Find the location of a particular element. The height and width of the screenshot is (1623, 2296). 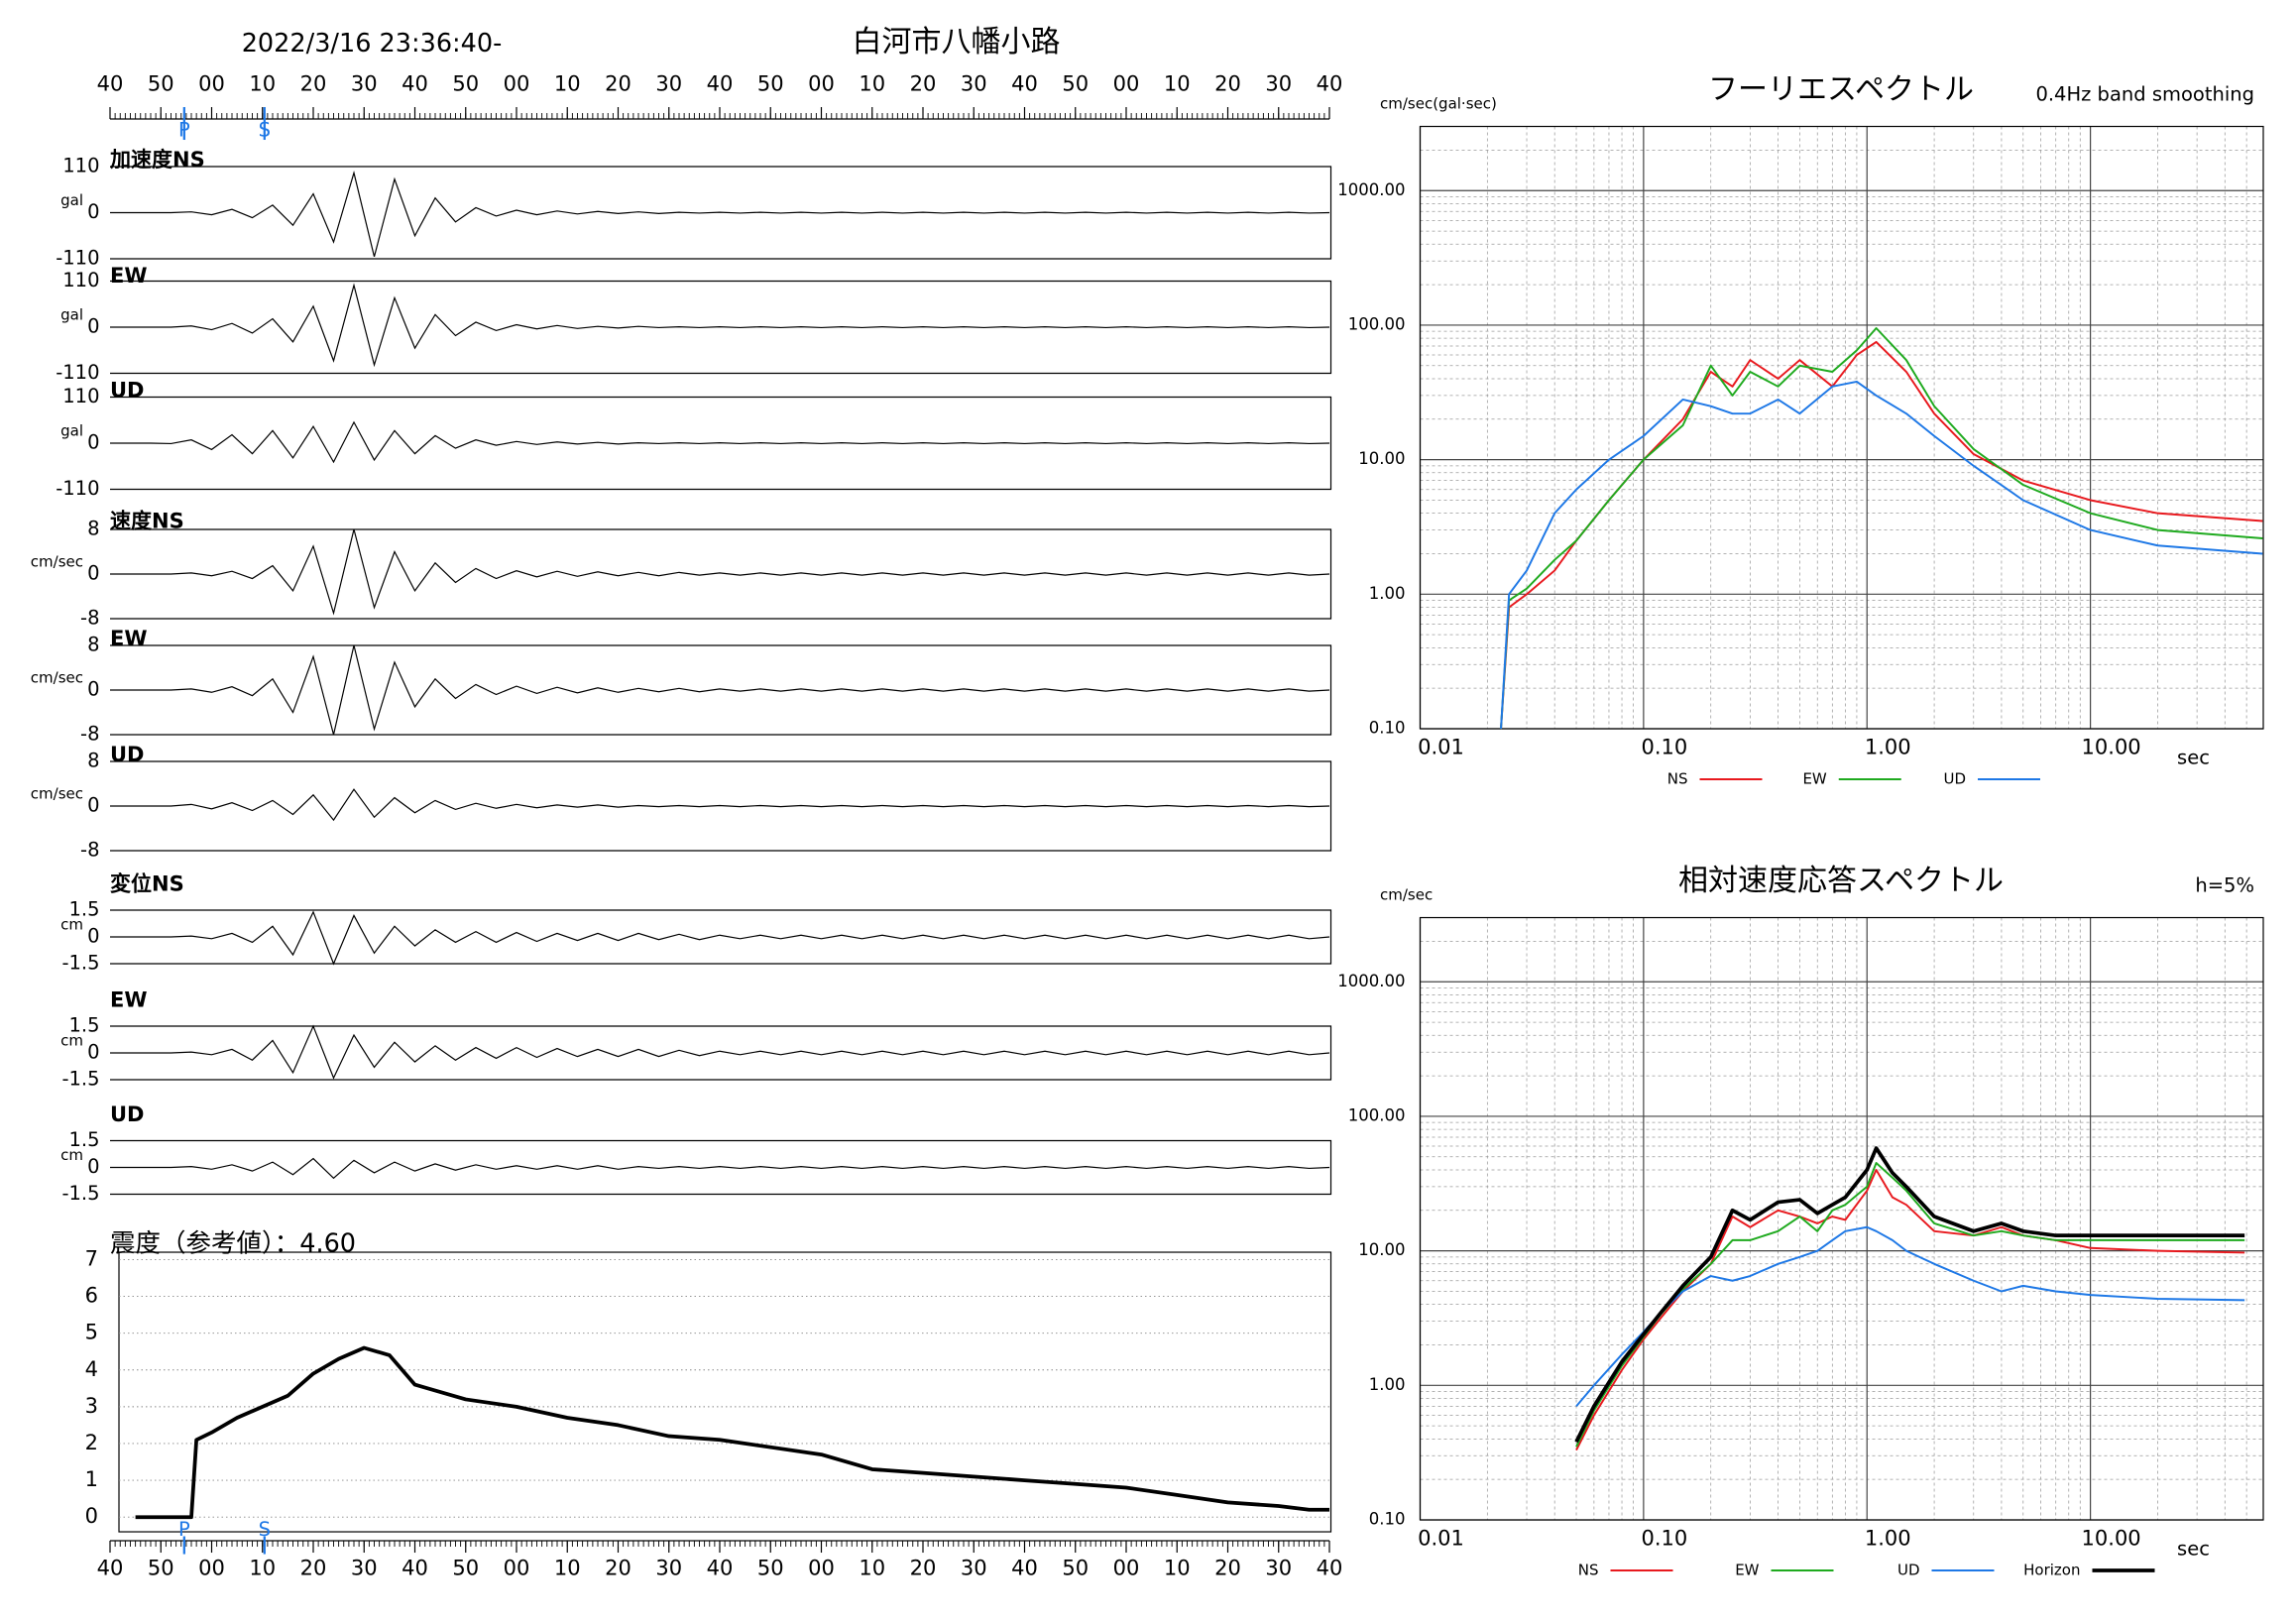

y-tick-label: 1000.00 is located at coordinates (1371, 189).